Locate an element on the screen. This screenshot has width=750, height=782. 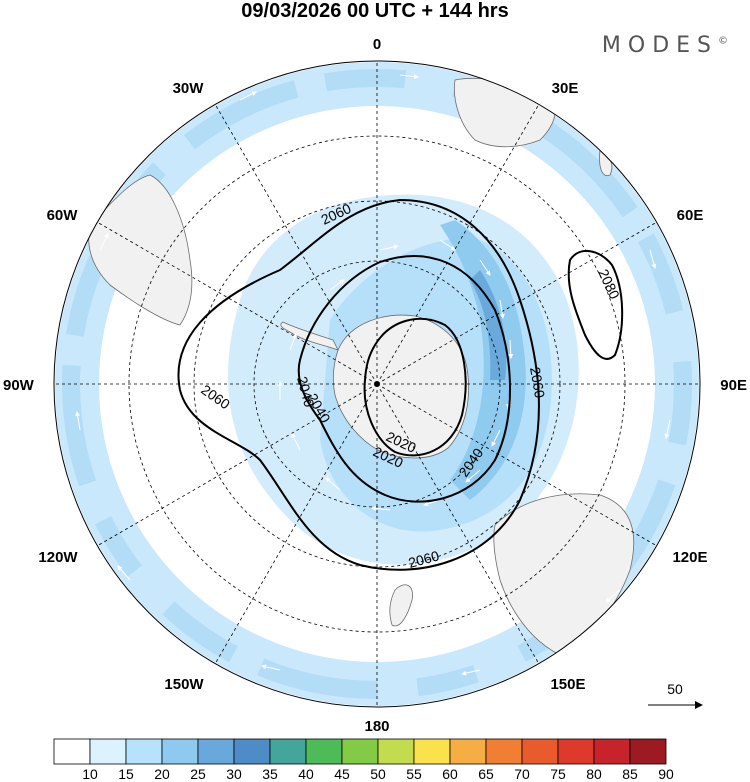
colorbar-label: 50 is located at coordinates (378, 774).